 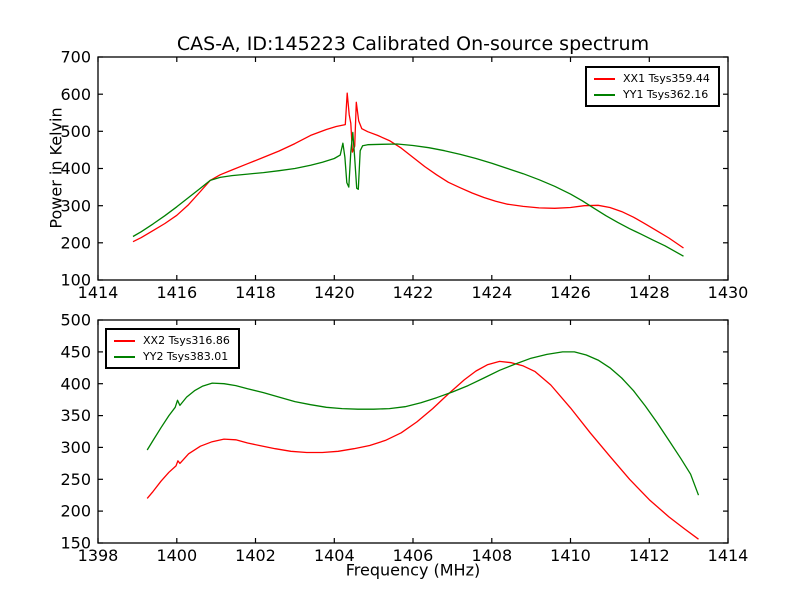 What do you see at coordinates (649, 555) in the screenshot?
I see `x-tick-label: 1412` at bounding box center [649, 555].